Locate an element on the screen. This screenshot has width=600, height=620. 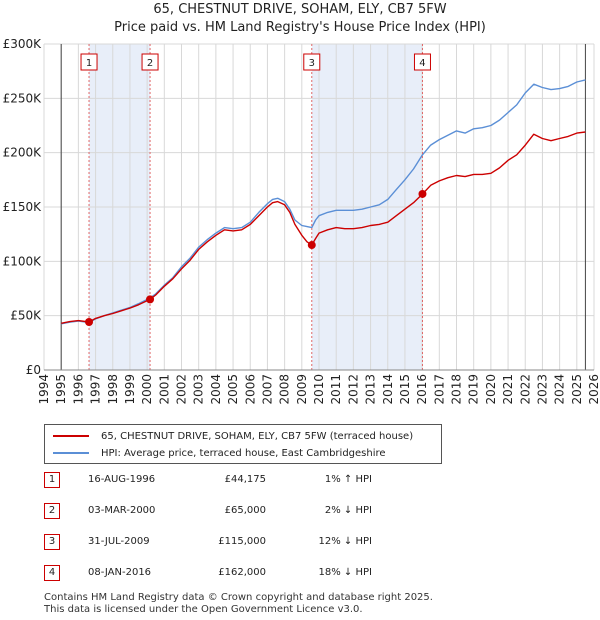
transaction-number-badge: 4 is located at coordinates (52, 573).